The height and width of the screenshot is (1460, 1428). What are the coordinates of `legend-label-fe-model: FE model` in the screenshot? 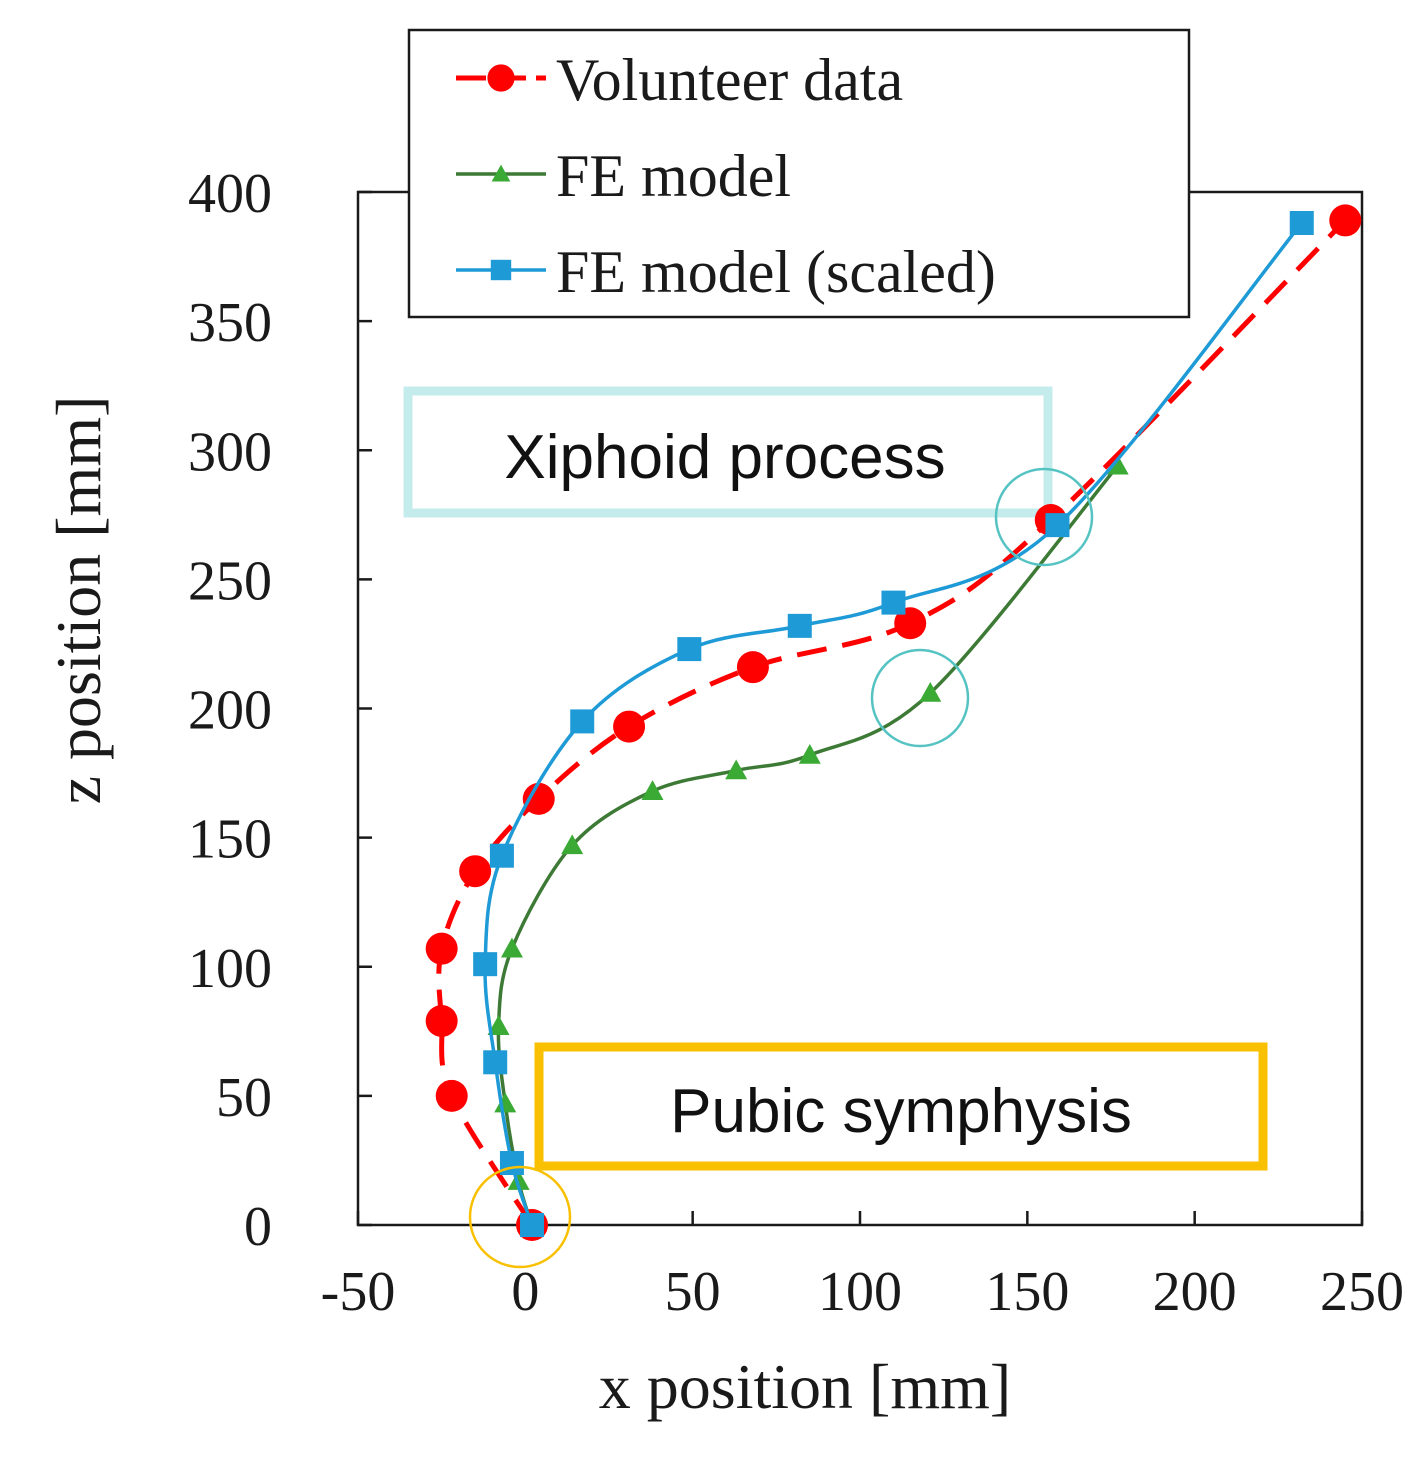 It's located at (673, 176).